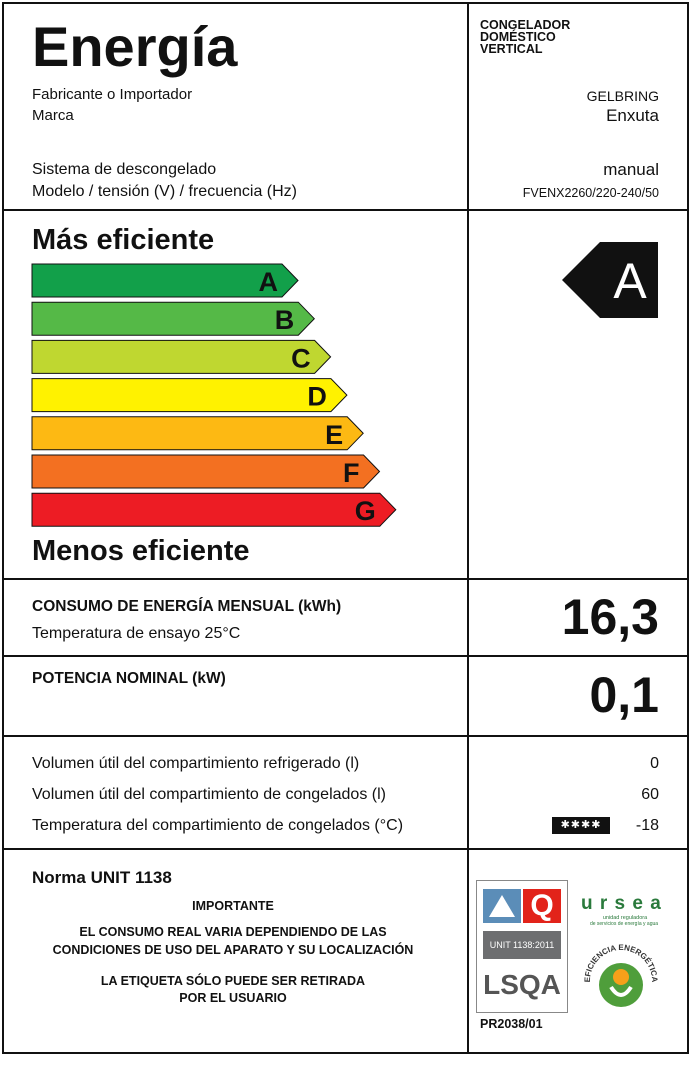 The image size is (693, 1080). I want to click on efficiency-bar-d, so click(189, 395).